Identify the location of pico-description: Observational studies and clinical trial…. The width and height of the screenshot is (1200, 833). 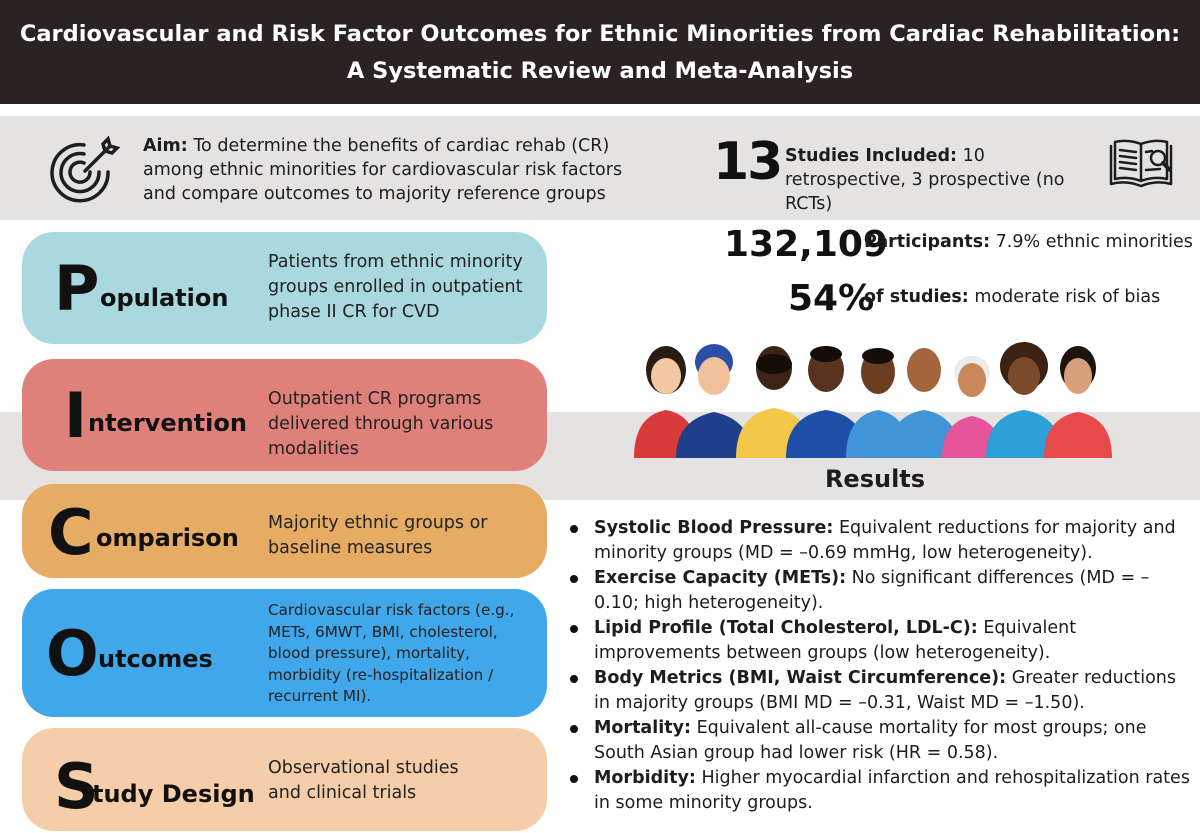
(363, 780).